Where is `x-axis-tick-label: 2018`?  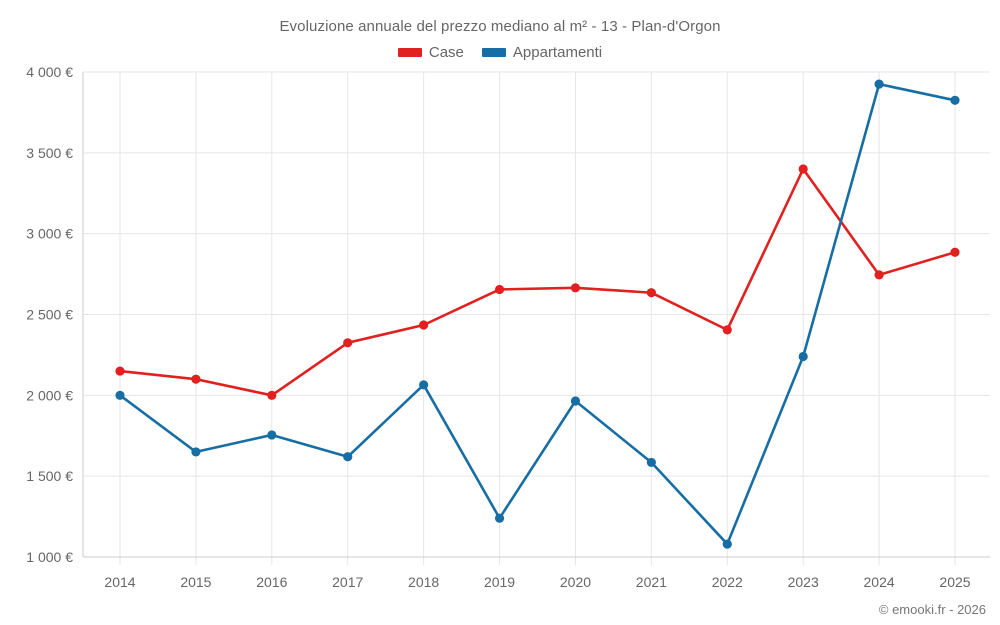 x-axis-tick-label: 2018 is located at coordinates (423, 582).